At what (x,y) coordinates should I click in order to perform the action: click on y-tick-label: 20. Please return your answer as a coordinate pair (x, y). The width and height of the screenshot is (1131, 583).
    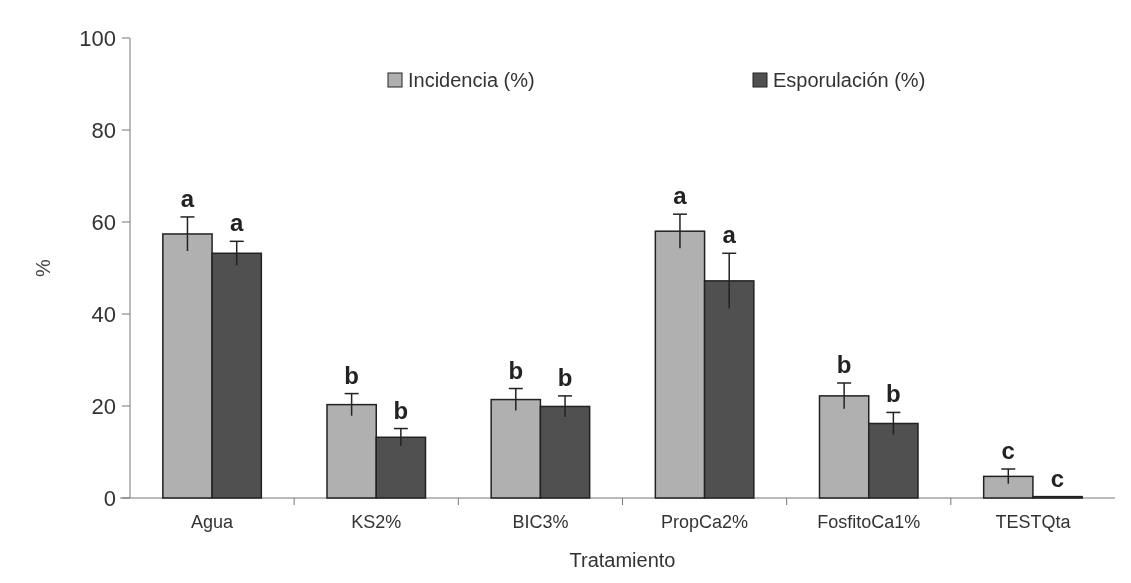
    Looking at the image, I should click on (103, 406).